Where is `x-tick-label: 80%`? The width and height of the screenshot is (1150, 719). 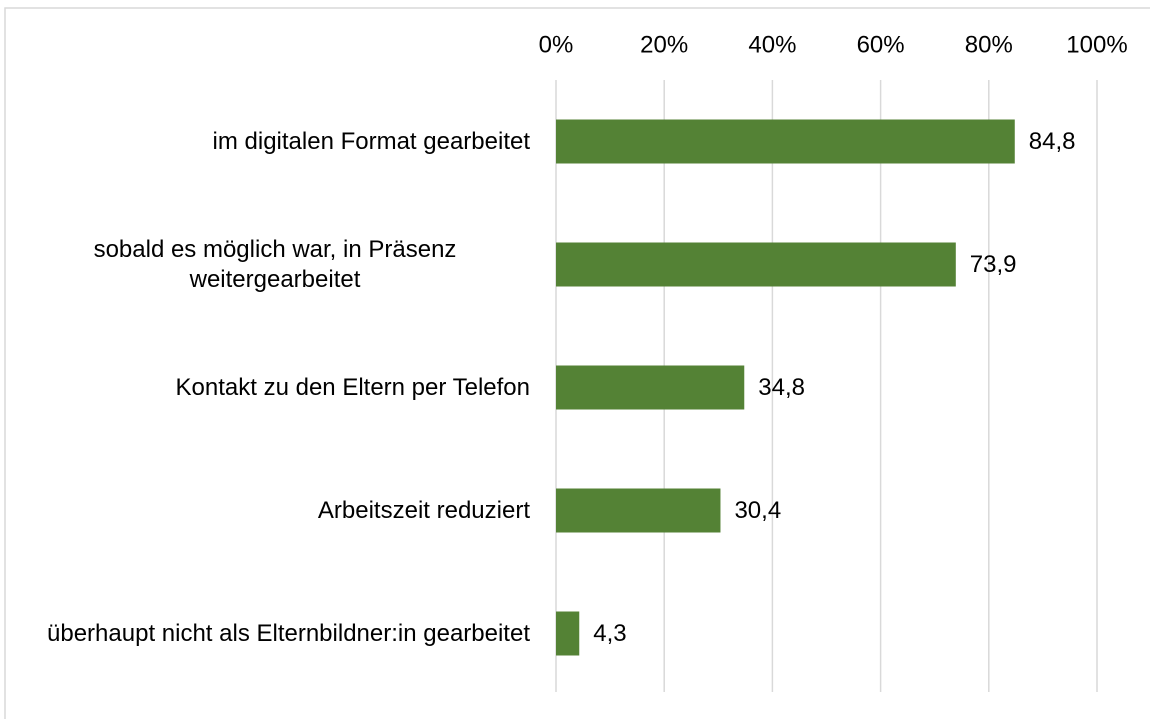
x-tick-label: 80% is located at coordinates (989, 44).